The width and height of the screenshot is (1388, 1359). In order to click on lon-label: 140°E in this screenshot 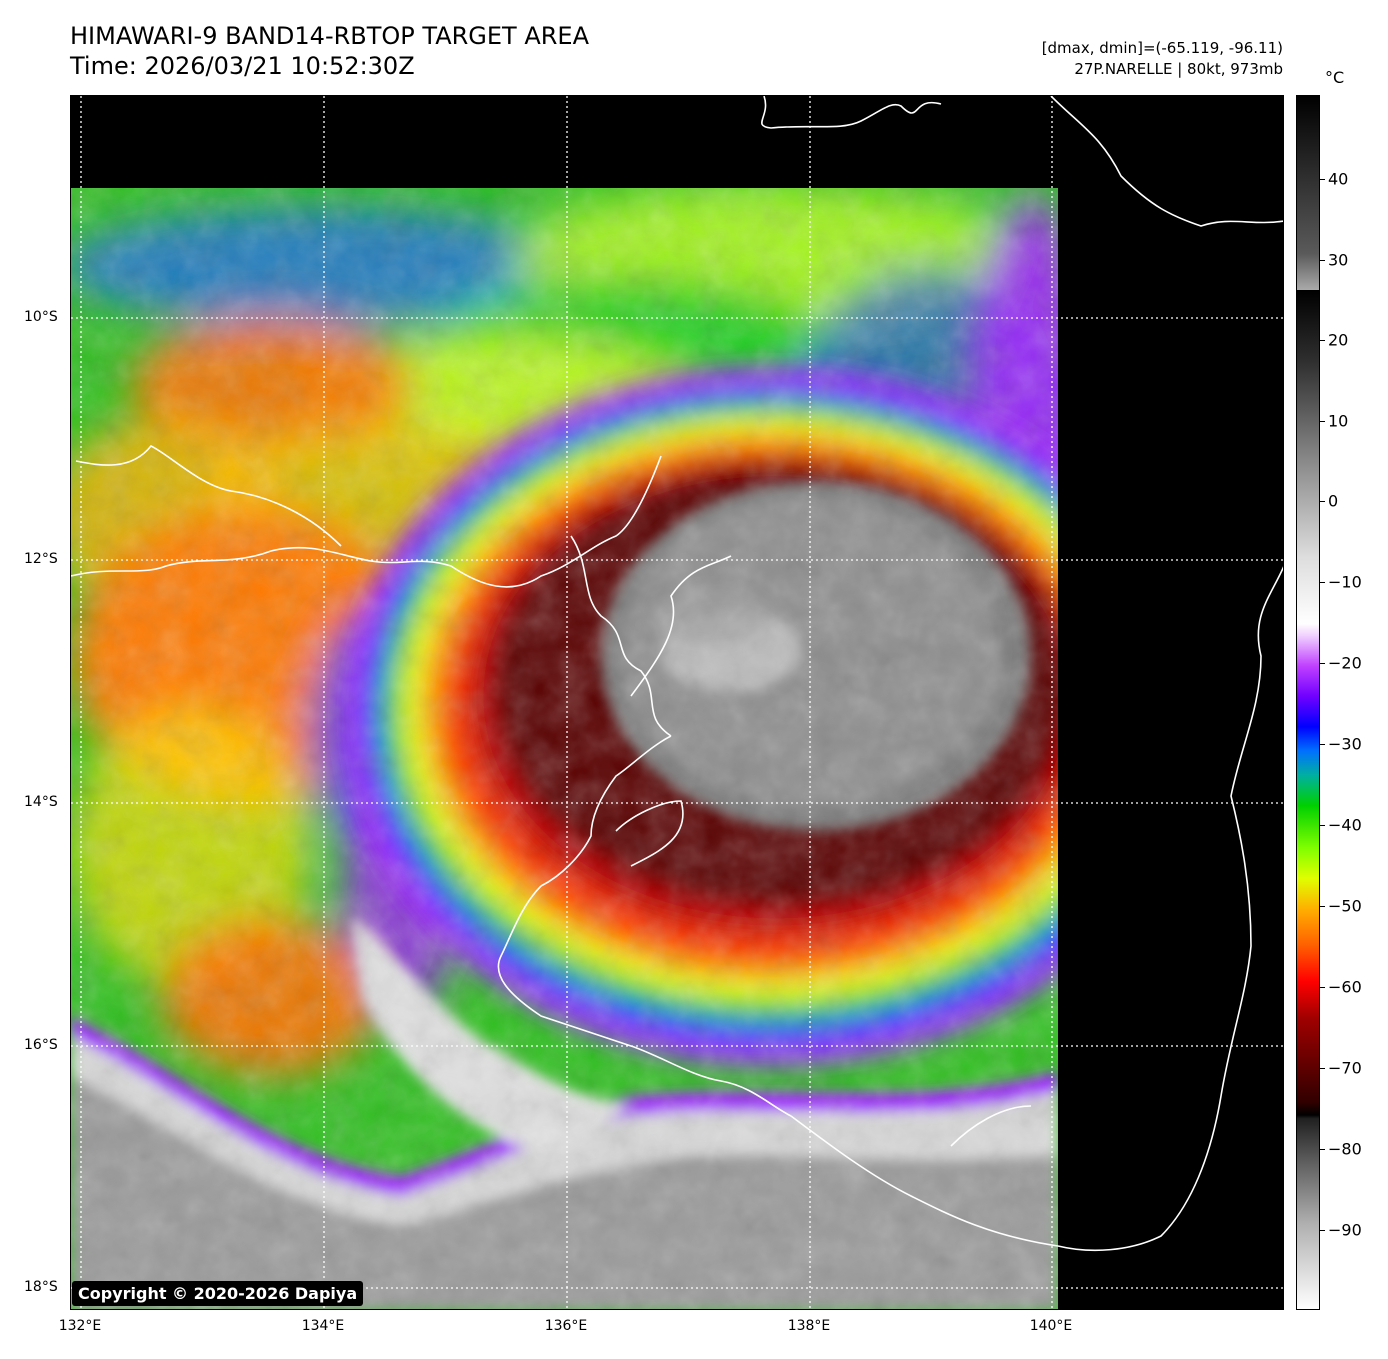, I will do `click(1051, 1326)`.